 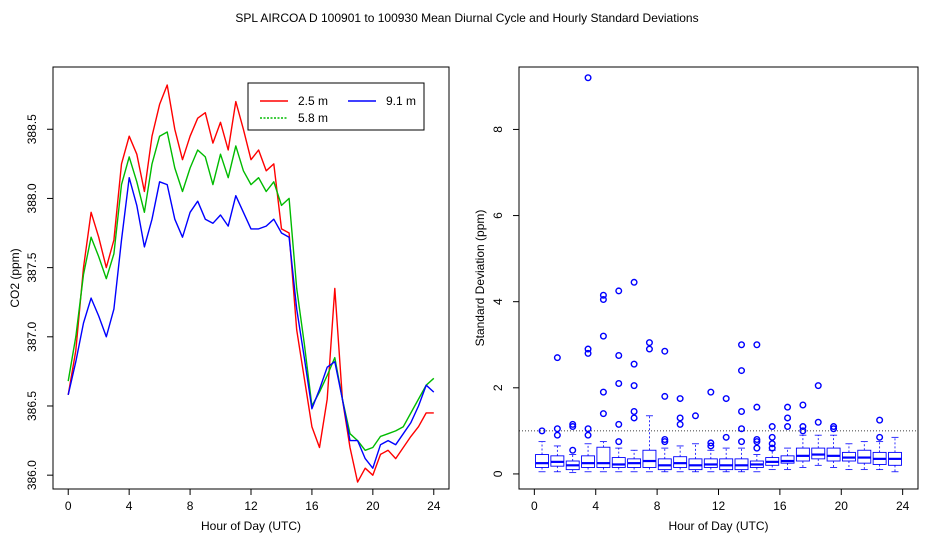 I want to click on box-hour-9.5, so click(x=680, y=434).